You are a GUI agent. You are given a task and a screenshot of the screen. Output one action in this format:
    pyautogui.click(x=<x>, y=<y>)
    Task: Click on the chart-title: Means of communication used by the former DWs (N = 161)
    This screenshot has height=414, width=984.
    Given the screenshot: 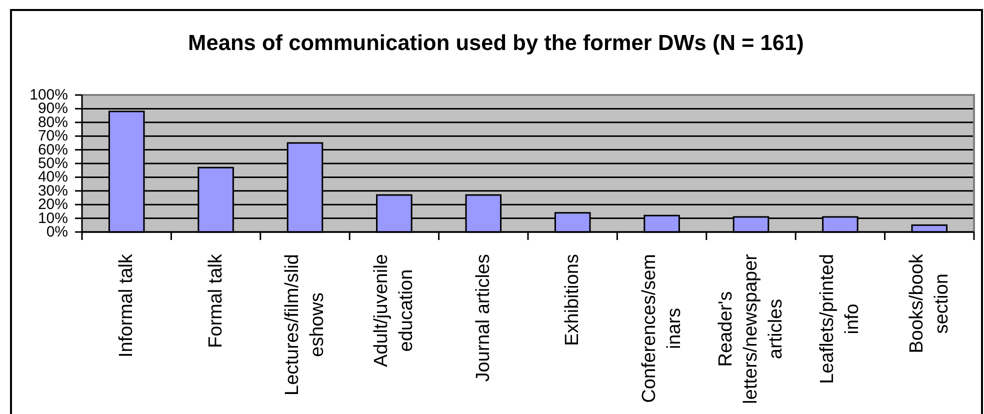 What is the action you would take?
    pyautogui.click(x=496, y=42)
    